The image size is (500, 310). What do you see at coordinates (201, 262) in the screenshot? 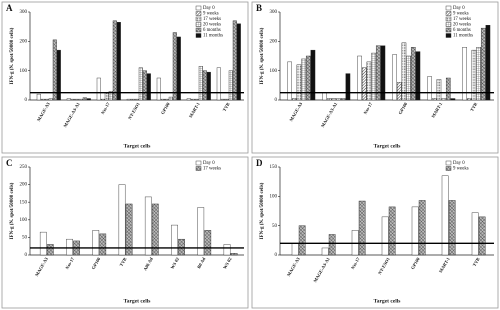
I see `x-tick-label: B0 Ad` at bounding box center [201, 262].